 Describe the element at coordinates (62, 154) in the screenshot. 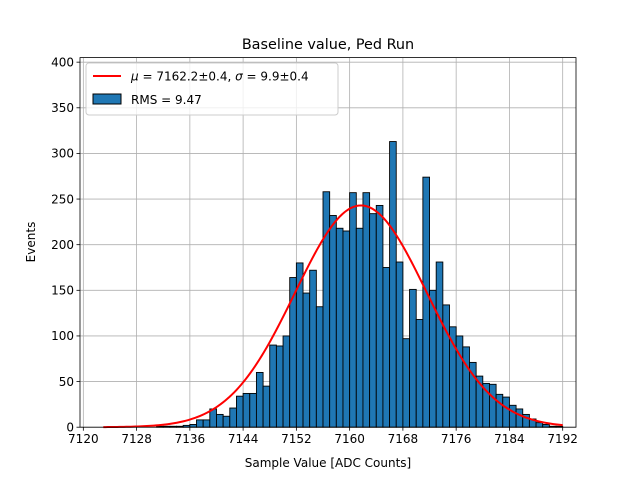

I see `y-tick-label: 300` at that location.